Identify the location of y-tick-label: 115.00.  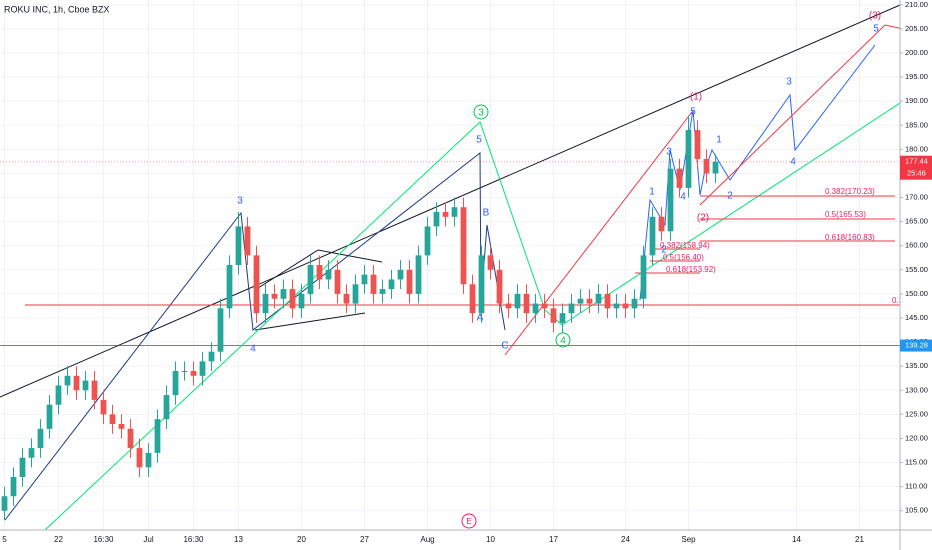
(916, 462).